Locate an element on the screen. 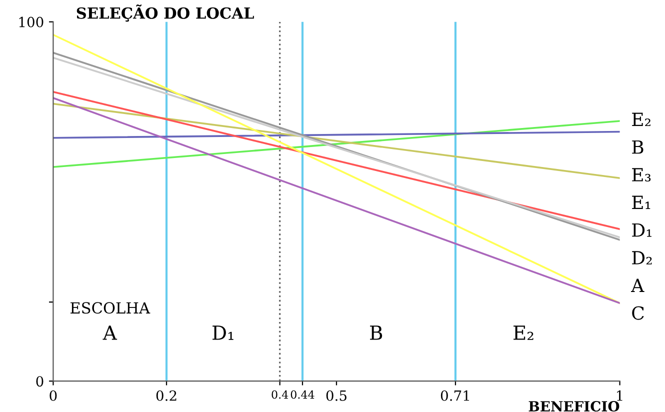 This screenshot has height=412, width=665. annotation: A is located at coordinates (110, 333).